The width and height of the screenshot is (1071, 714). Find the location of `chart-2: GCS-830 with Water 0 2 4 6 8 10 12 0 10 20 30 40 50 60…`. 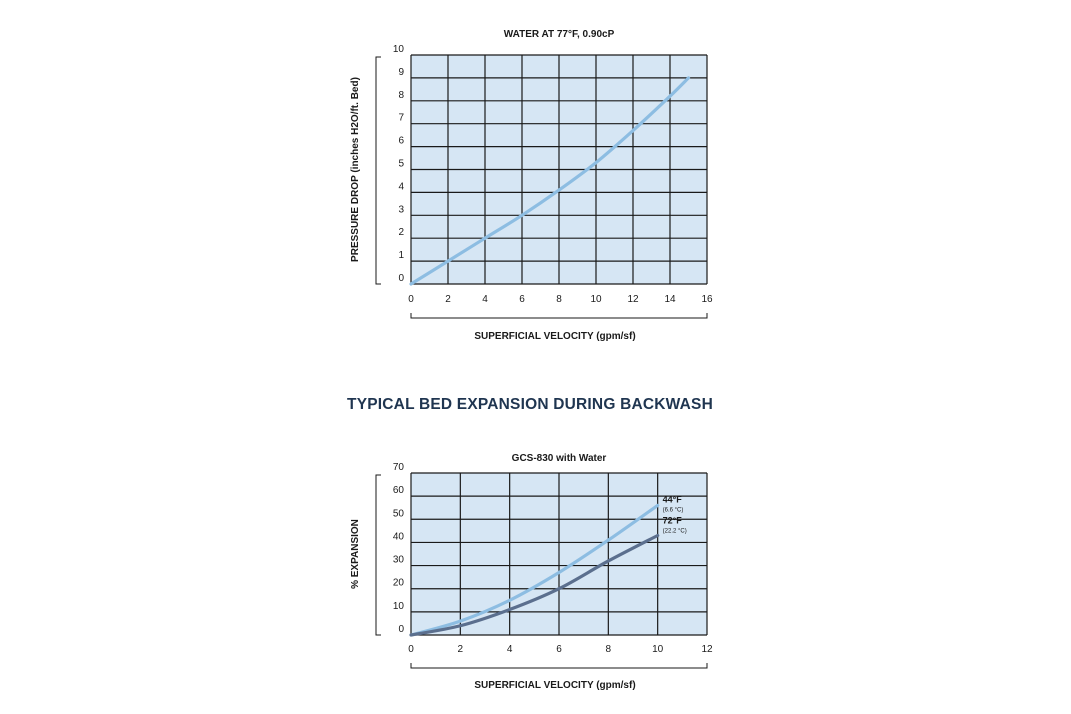

chart-2: GCS-830 with Water 0 2 4 6 8 10 12 0 10 20 30 40 50 60… is located at coordinates (531, 572).